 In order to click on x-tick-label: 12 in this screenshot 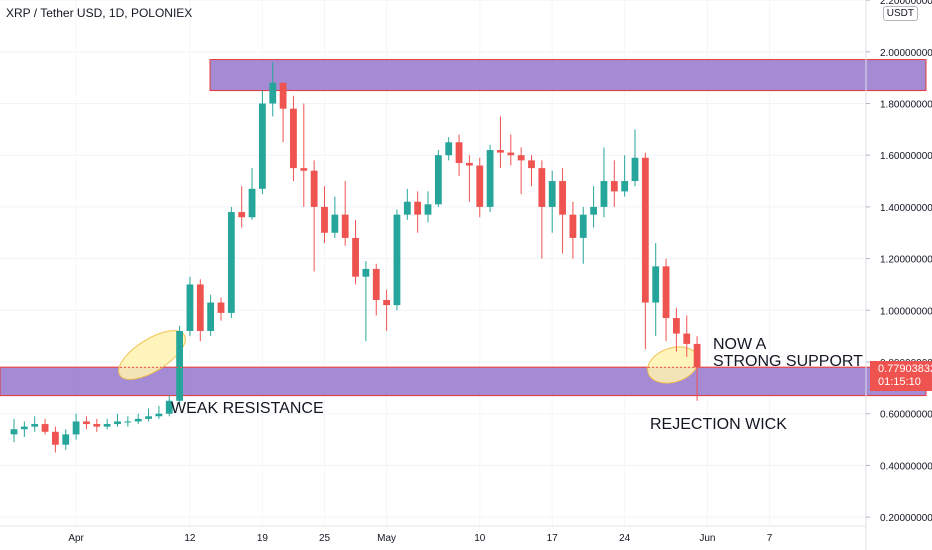, I will do `click(190, 538)`.